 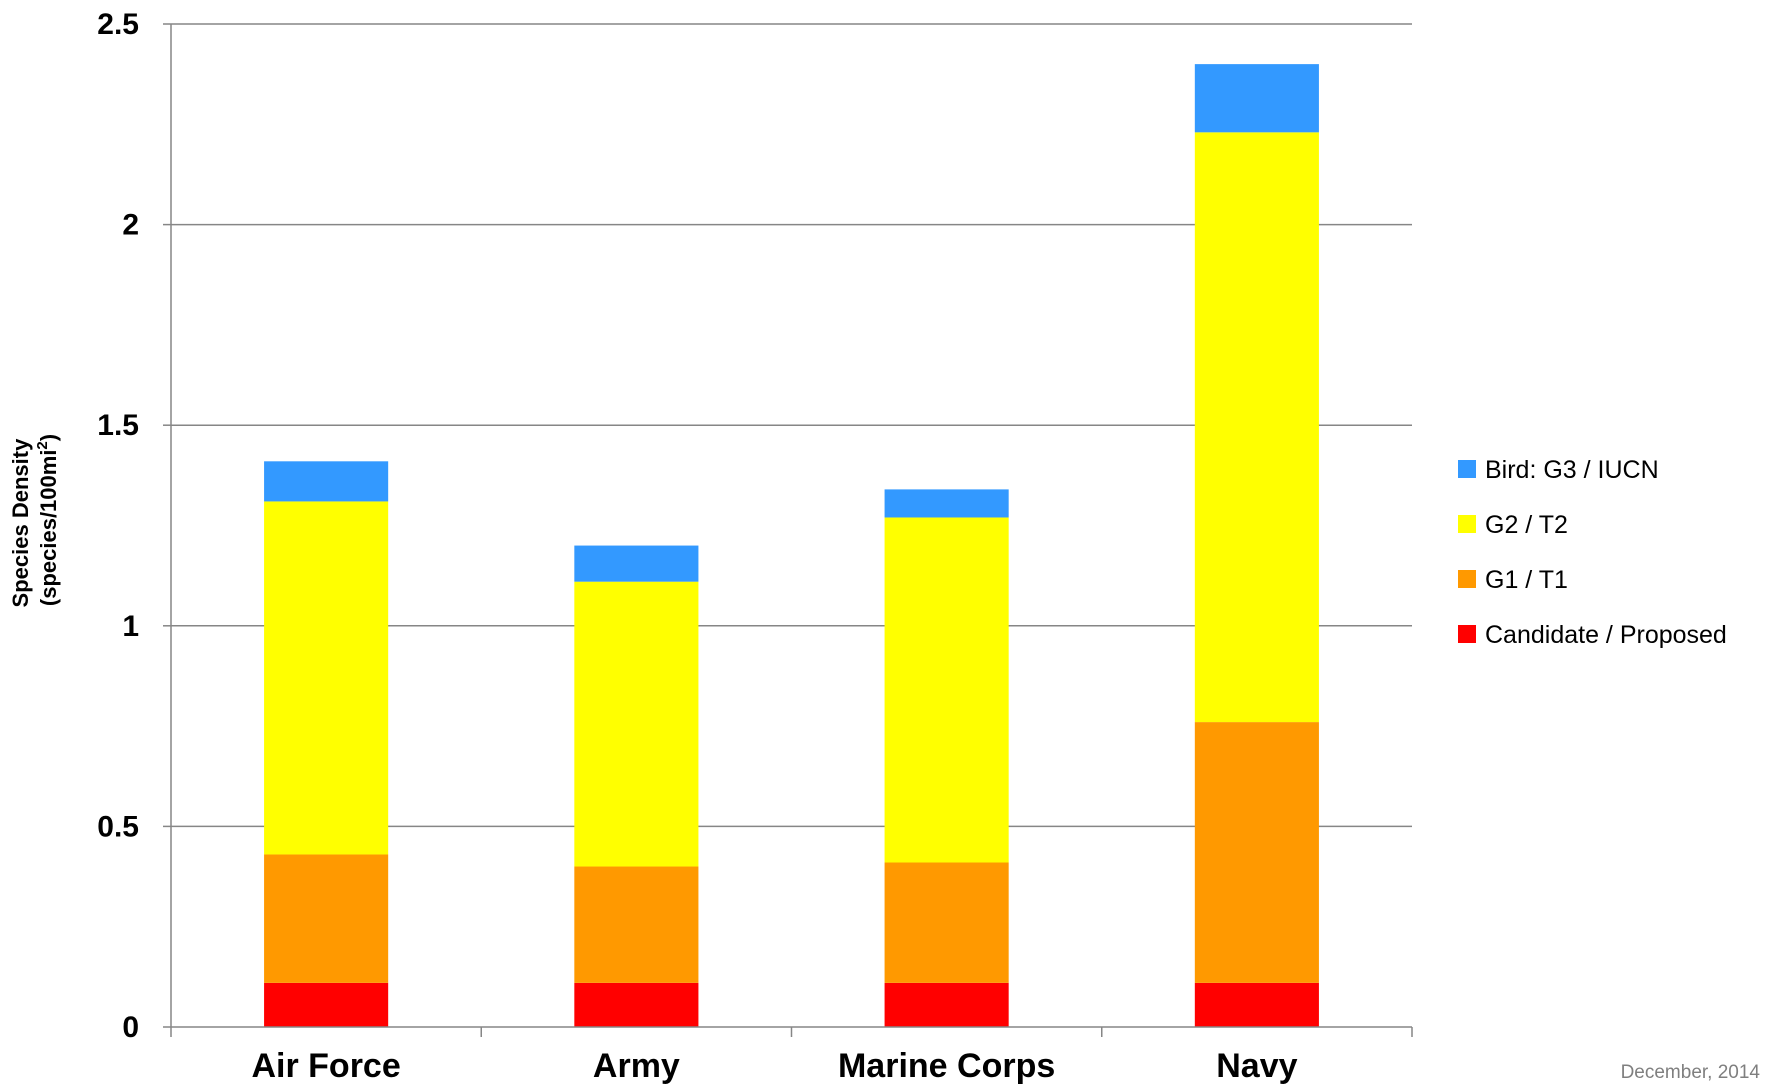 I want to click on y-tick-label: 0.5, so click(x=118, y=826).